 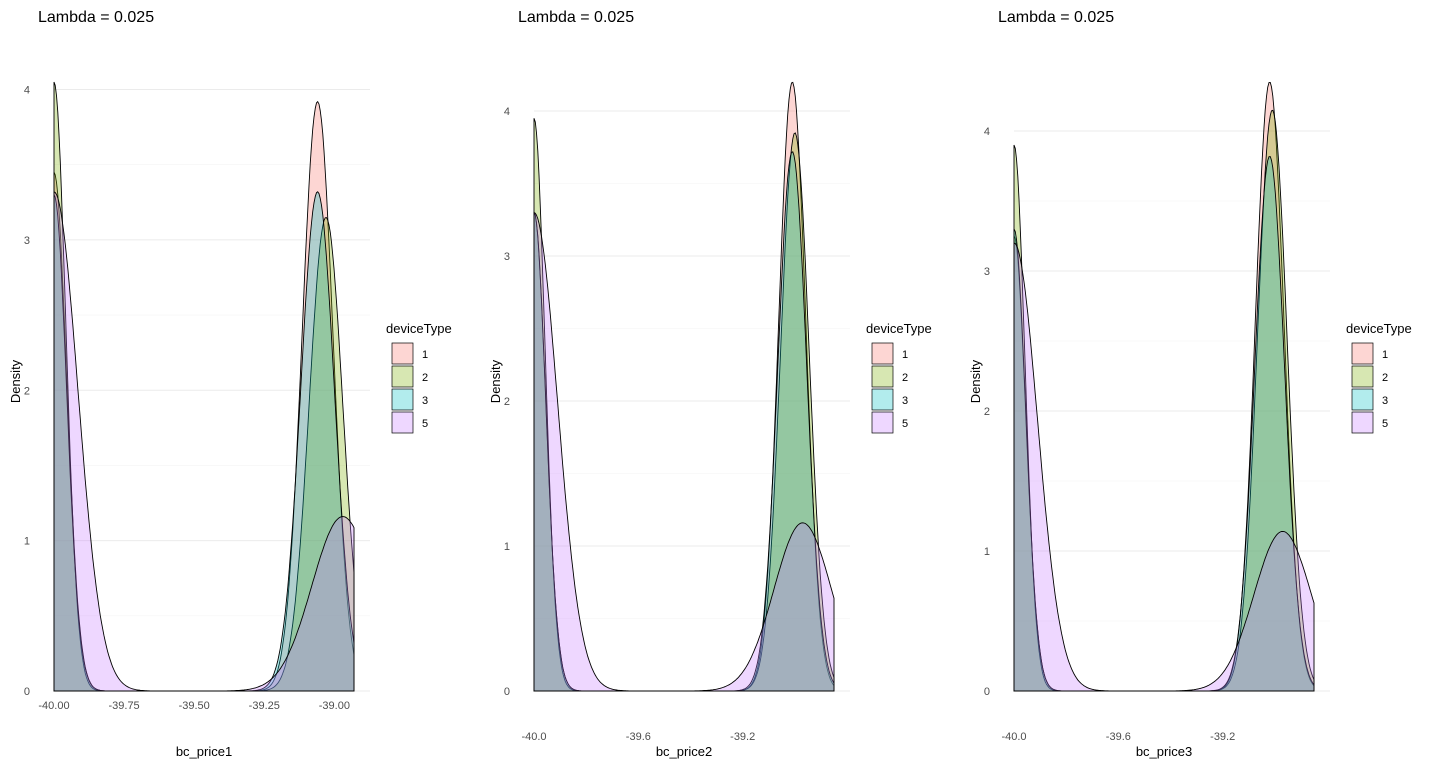 What do you see at coordinates (204, 751) in the screenshot?
I see `x-axis-label: bc_price1` at bounding box center [204, 751].